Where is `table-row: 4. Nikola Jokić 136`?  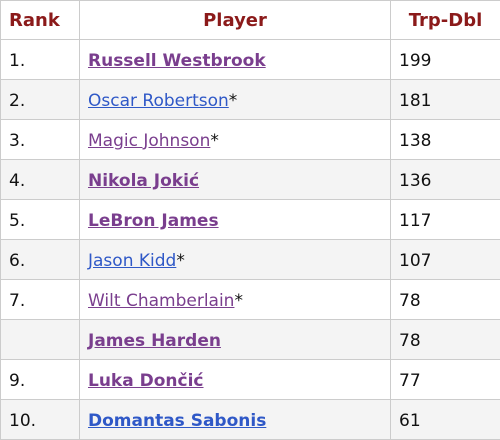
table-row: 4. Nikola Jokić 136 is located at coordinates (250, 179).